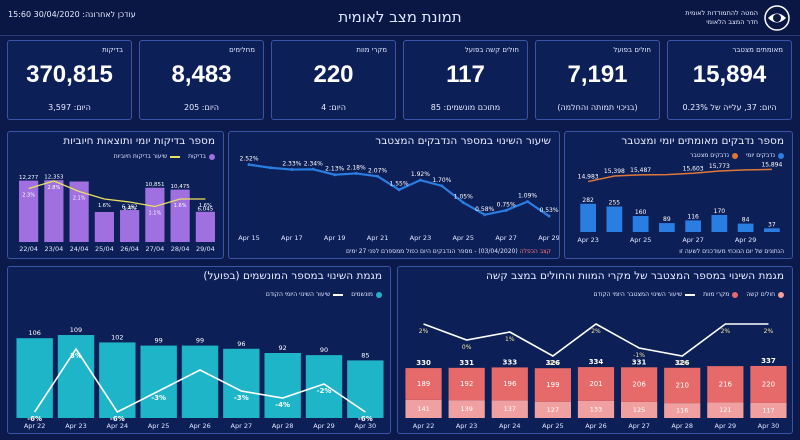 The image size is (800, 440). What do you see at coordinates (484, 209) in the screenshot?
I see `data-label: 0.58%` at bounding box center [484, 209].